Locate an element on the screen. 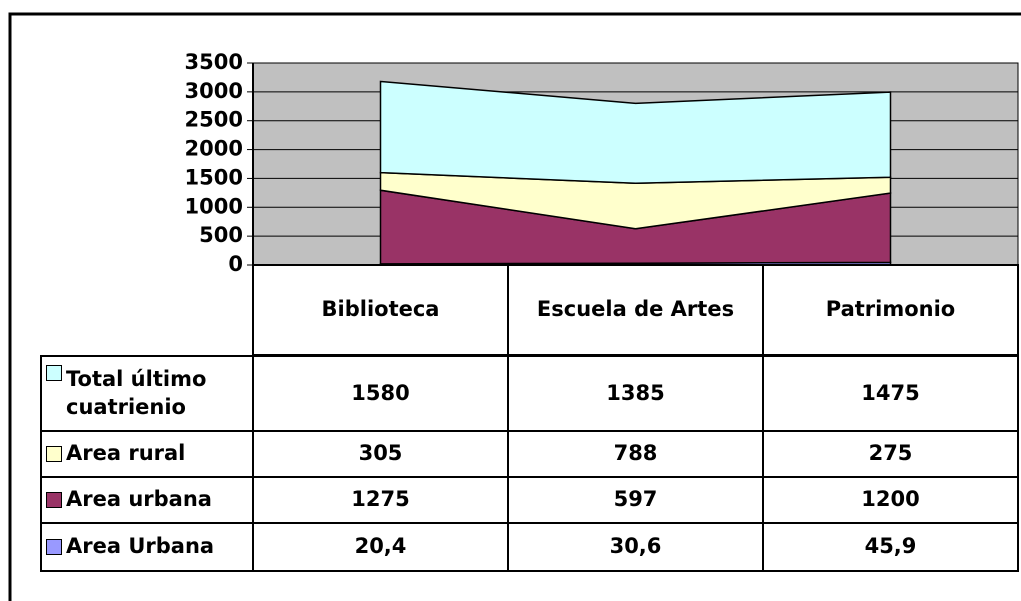 Image resolution: width=1021 pixels, height=601 pixels. data-label: 788 is located at coordinates (635, 454).